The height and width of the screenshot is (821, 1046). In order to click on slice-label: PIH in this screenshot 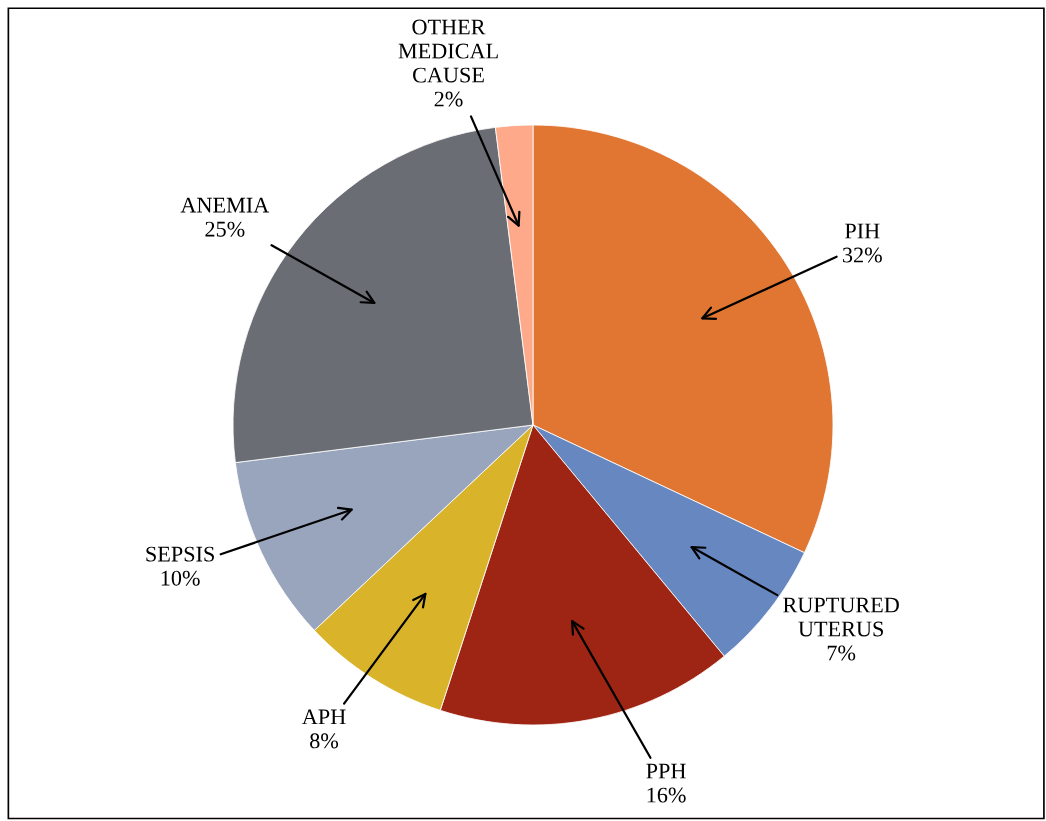, I will do `click(862, 231)`.